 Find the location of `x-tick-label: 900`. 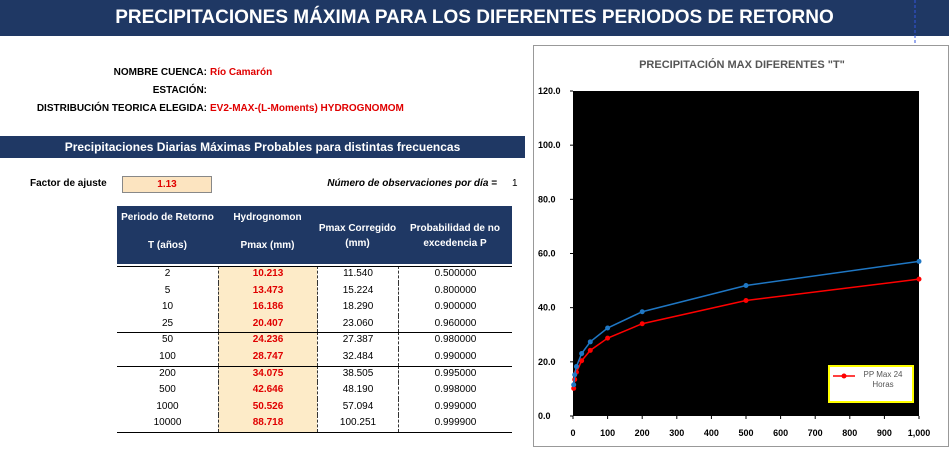

x-tick-label: 900 is located at coordinates (884, 433).